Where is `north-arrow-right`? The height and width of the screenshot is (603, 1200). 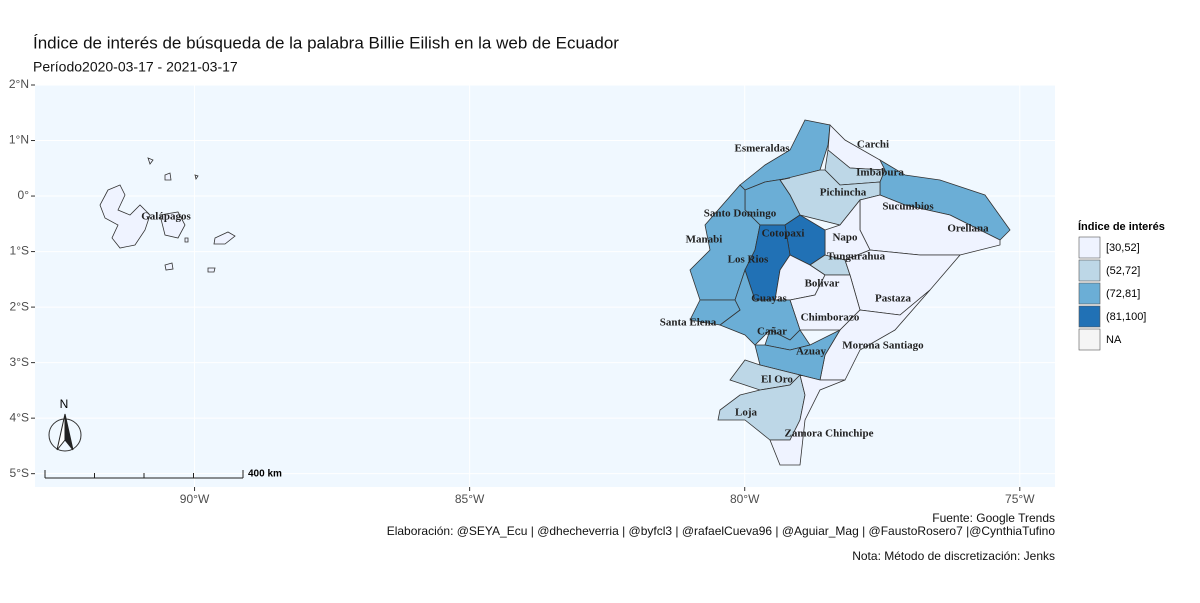 north-arrow-right is located at coordinates (69, 432).